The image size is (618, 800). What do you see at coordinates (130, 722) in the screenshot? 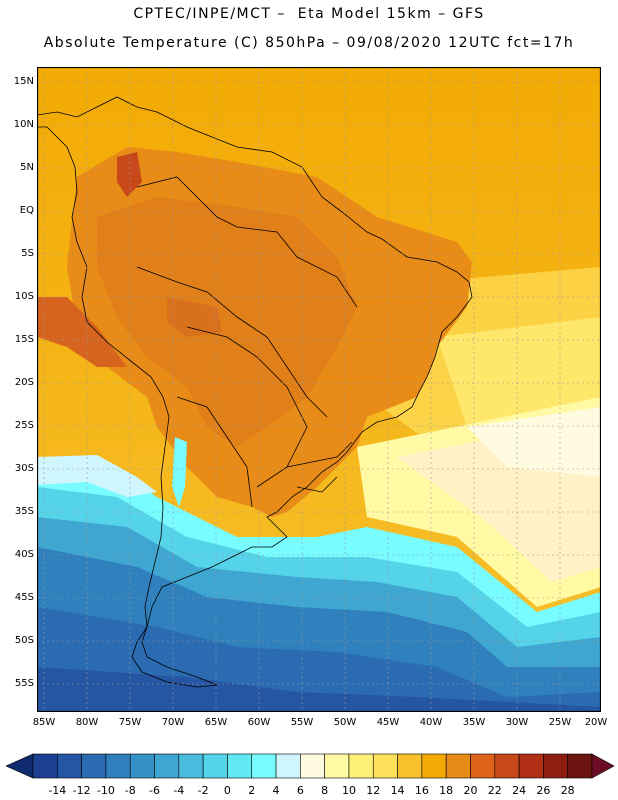
I see `lon-label: 75W` at bounding box center [130, 722].